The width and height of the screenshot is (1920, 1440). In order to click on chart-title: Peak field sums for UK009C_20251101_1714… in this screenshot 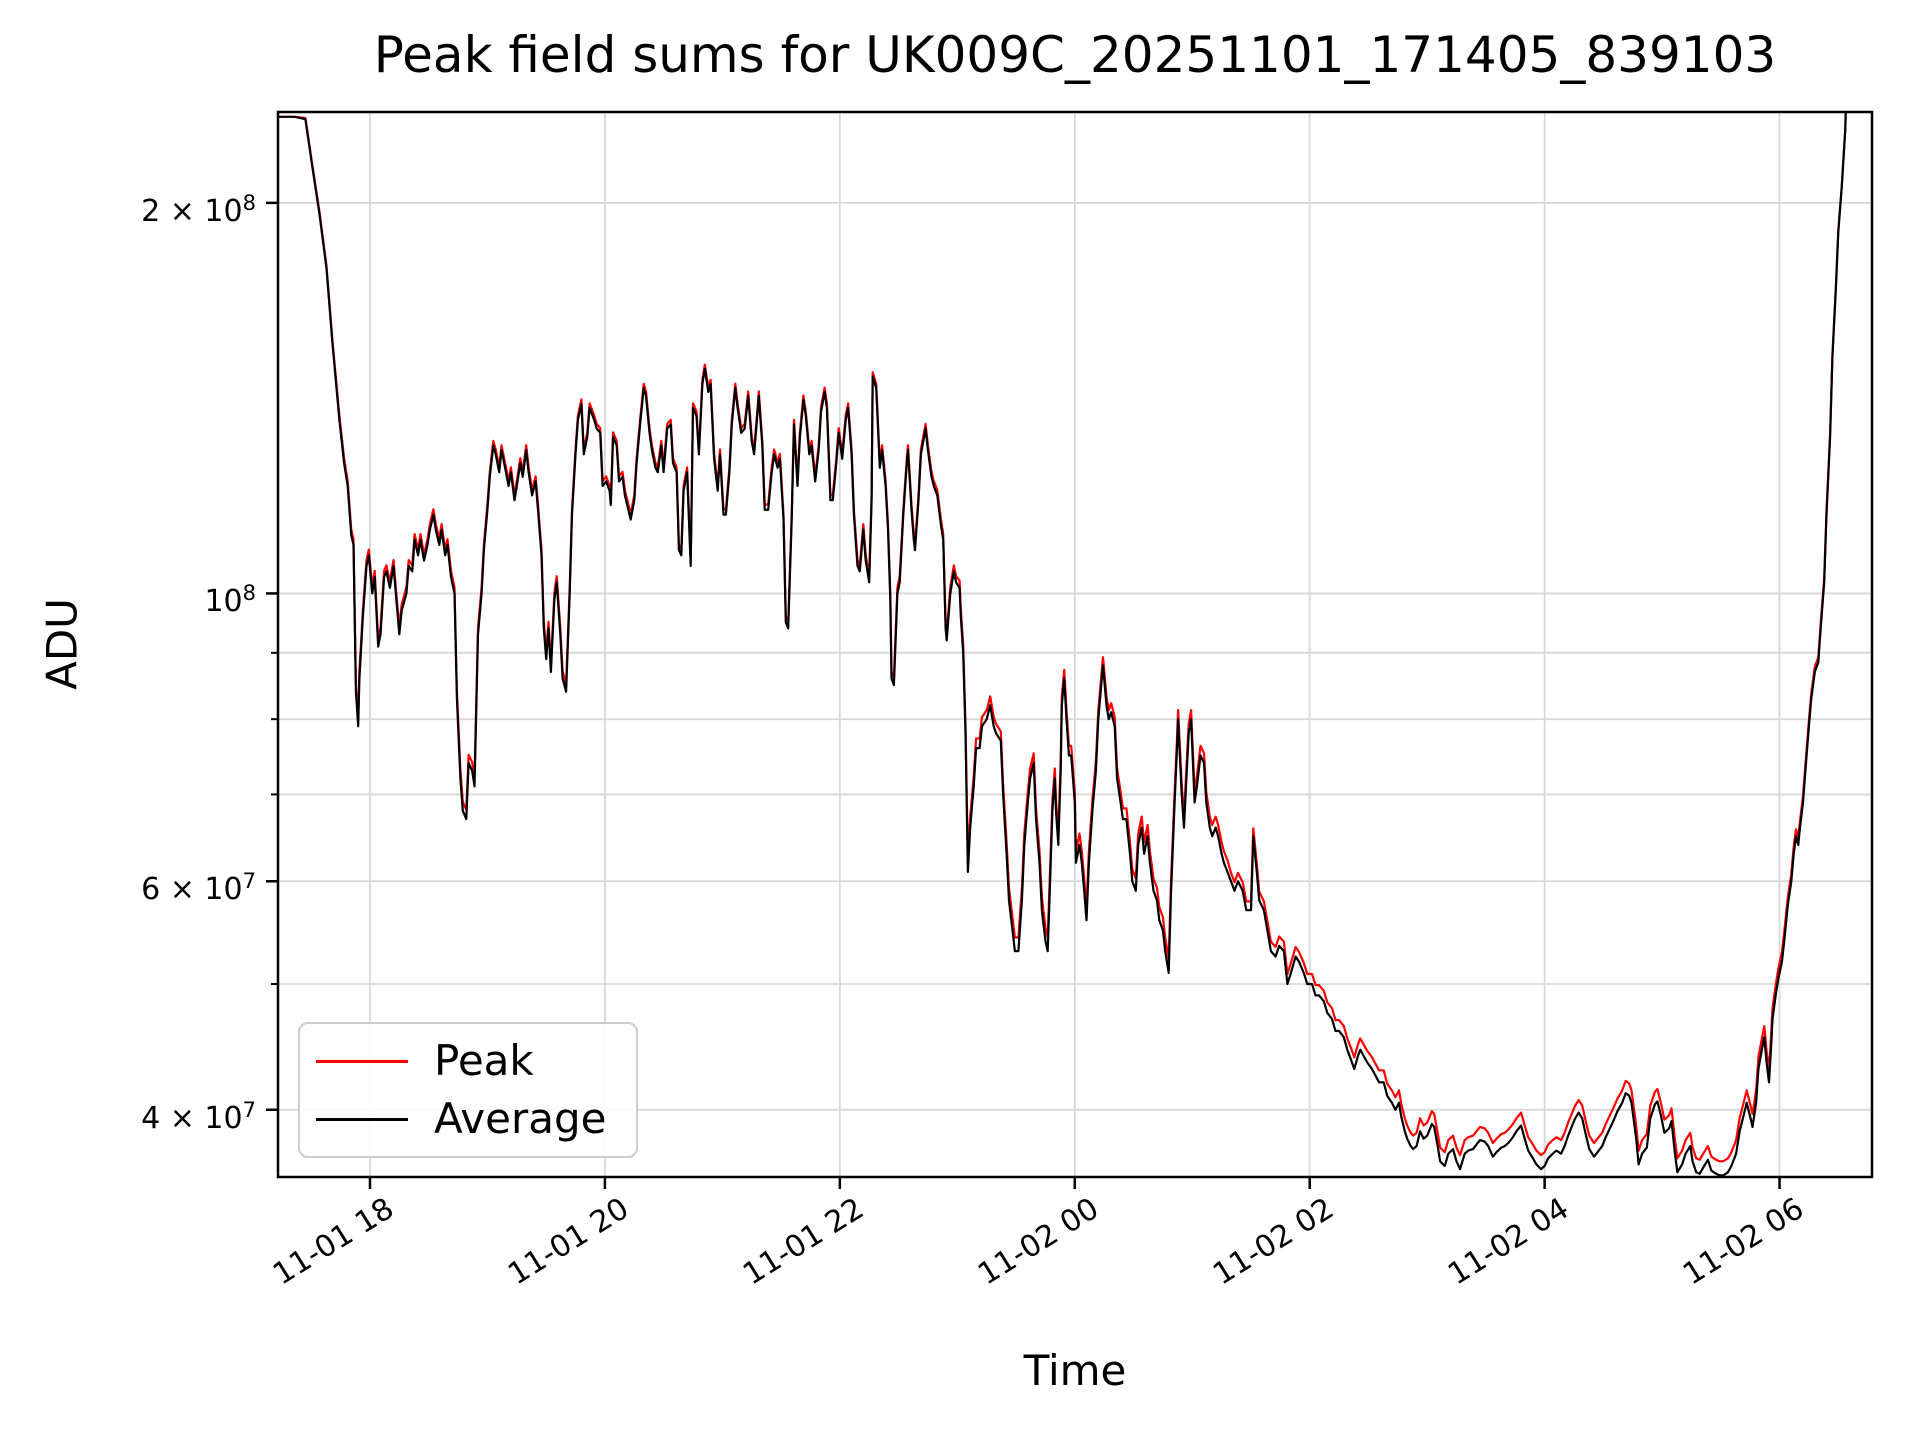, I will do `click(1075, 55)`.